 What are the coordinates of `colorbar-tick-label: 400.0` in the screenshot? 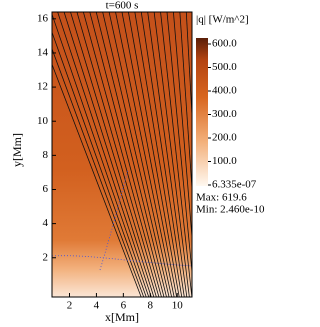 It's located at (224, 91).